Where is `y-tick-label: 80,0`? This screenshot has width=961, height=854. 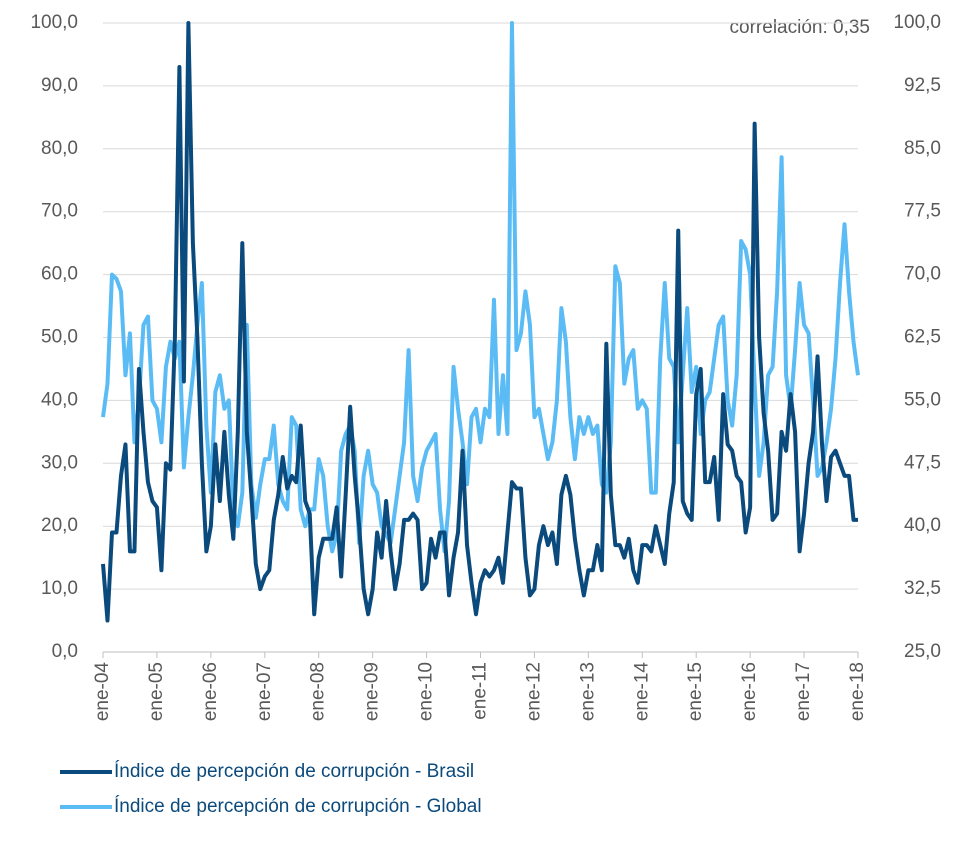
y-tick-label: 80,0 is located at coordinates (59, 148).